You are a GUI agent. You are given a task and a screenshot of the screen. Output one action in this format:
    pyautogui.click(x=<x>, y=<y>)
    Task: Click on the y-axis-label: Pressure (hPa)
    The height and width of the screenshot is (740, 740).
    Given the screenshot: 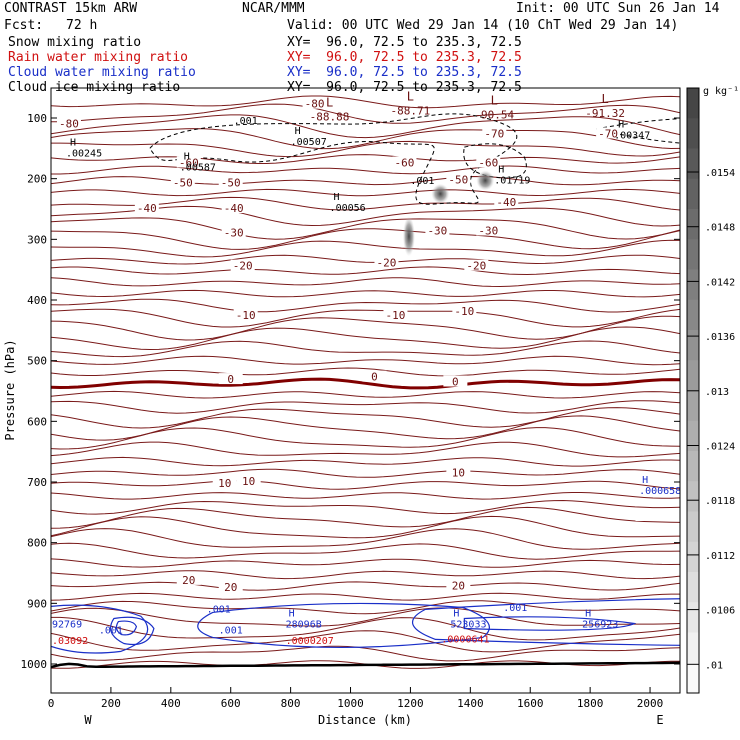 What is the action you would take?
    pyautogui.click(x=10, y=389)
    